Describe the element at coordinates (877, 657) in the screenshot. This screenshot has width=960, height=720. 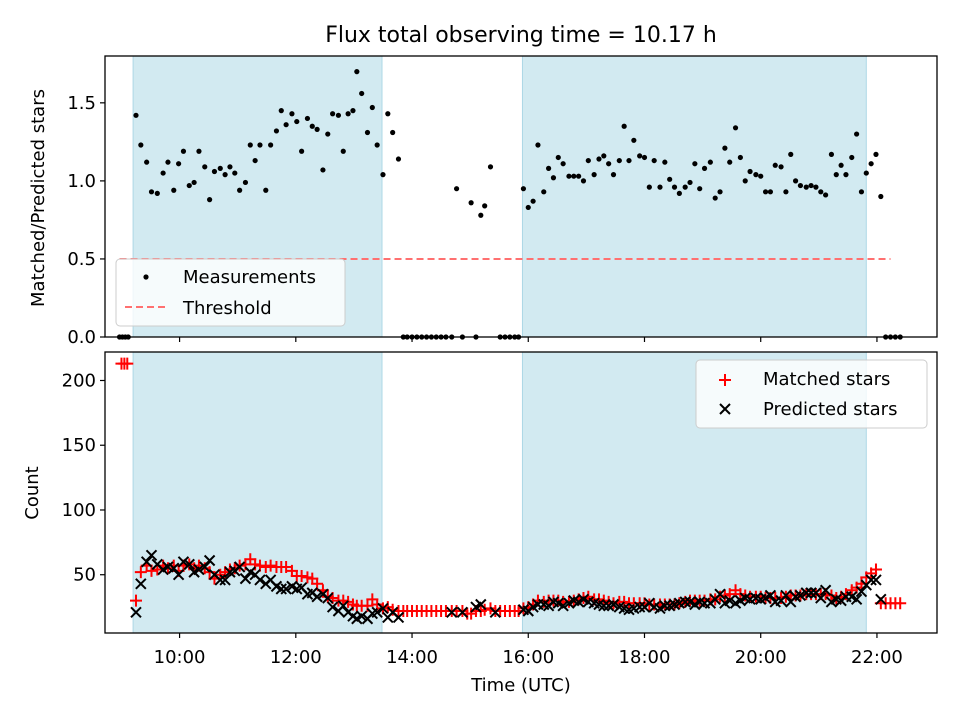
I see `x-tick-label: 22:00` at that location.